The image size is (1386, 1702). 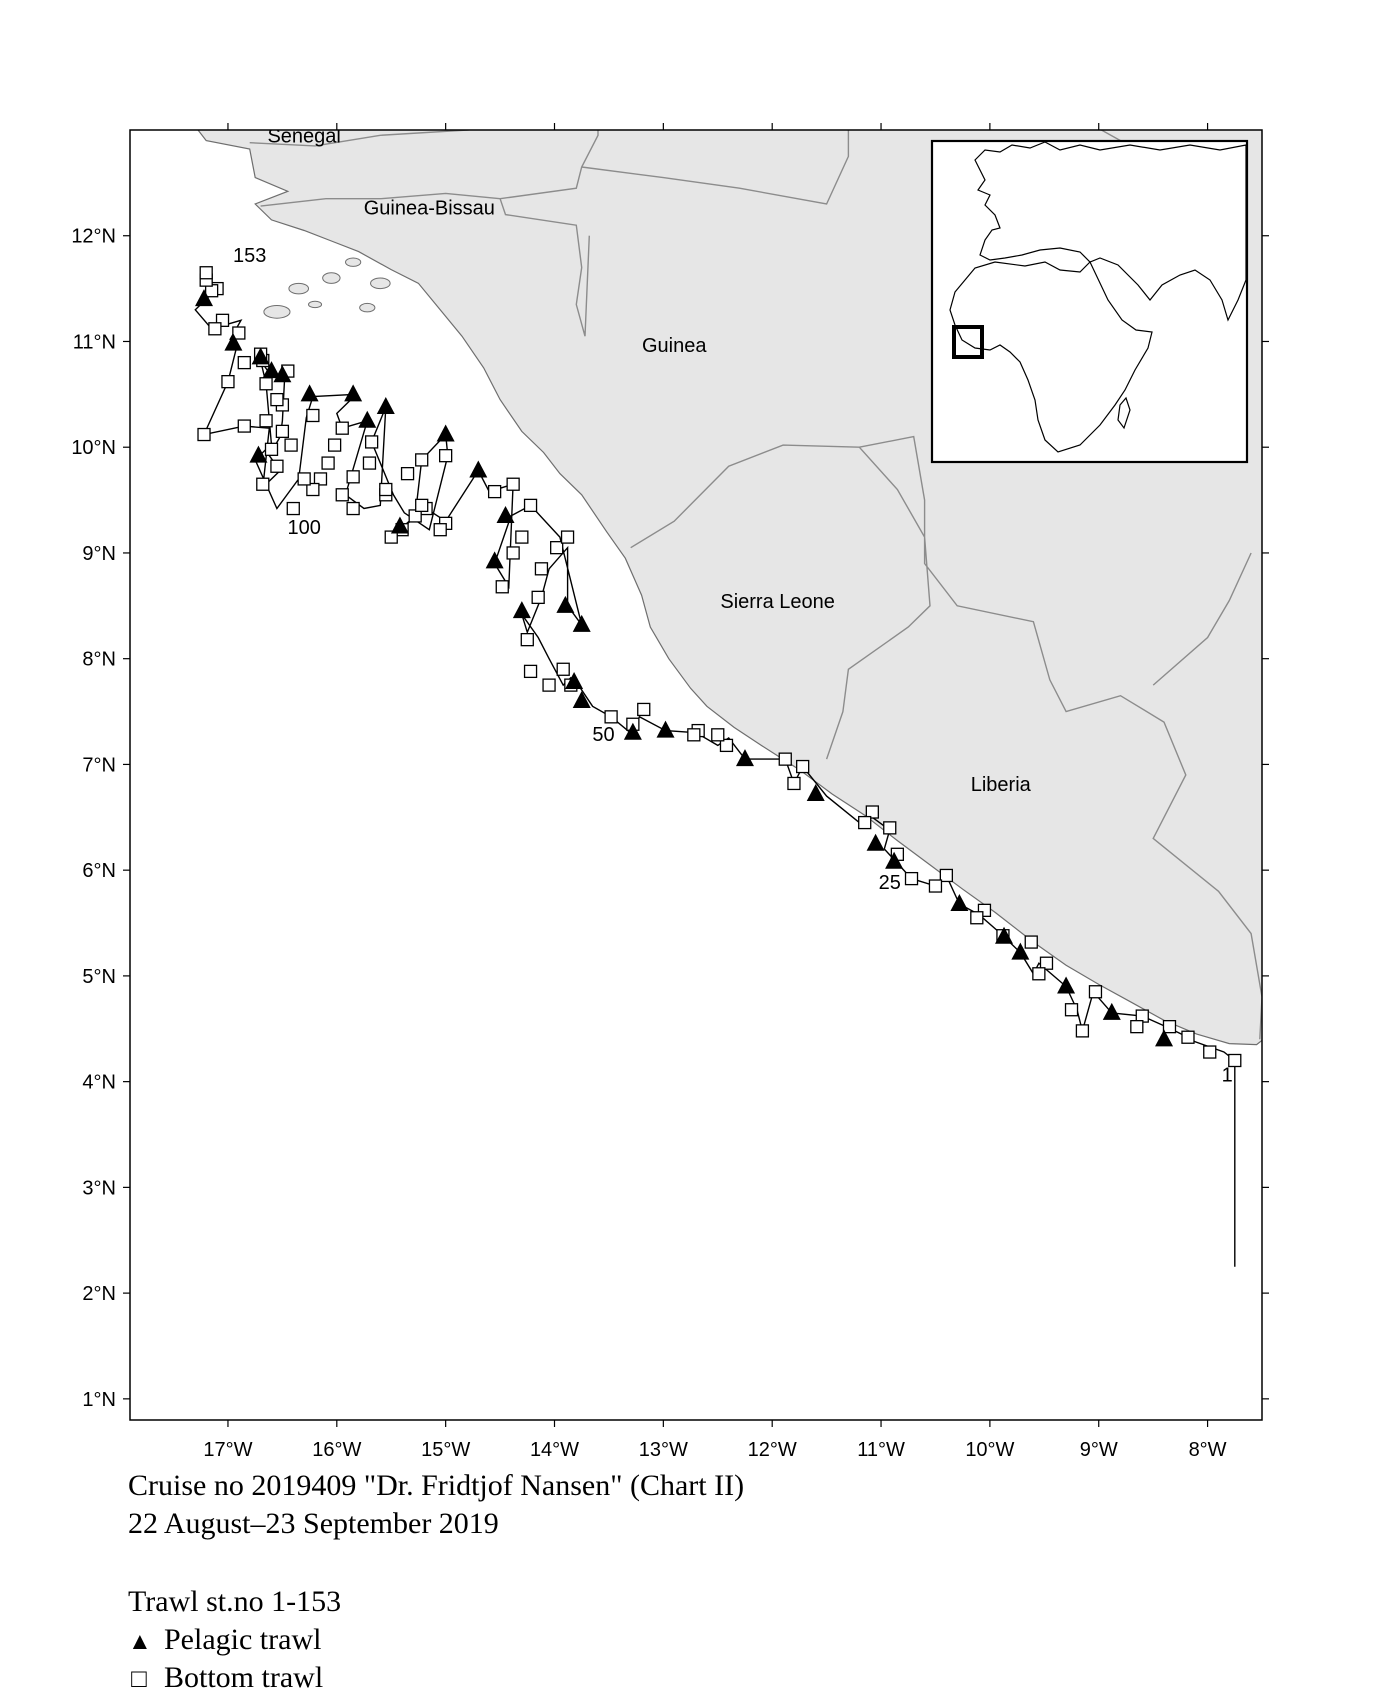 I want to click on country-label: Sierra Leone, so click(x=777, y=602).